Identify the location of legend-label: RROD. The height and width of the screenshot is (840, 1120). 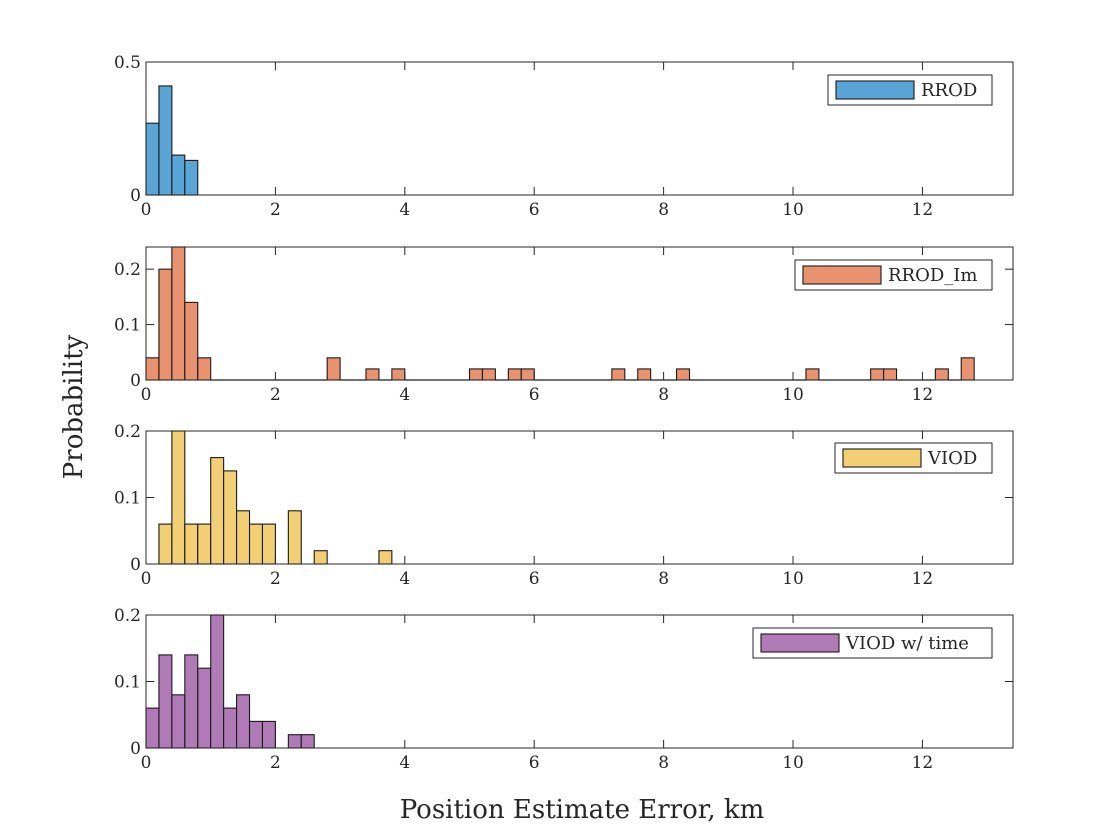
(949, 90).